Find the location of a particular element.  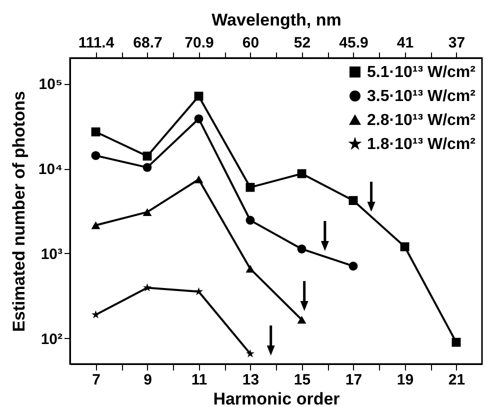

legend-label: 1.8·10¹³ W/cm² is located at coordinates (421, 144).